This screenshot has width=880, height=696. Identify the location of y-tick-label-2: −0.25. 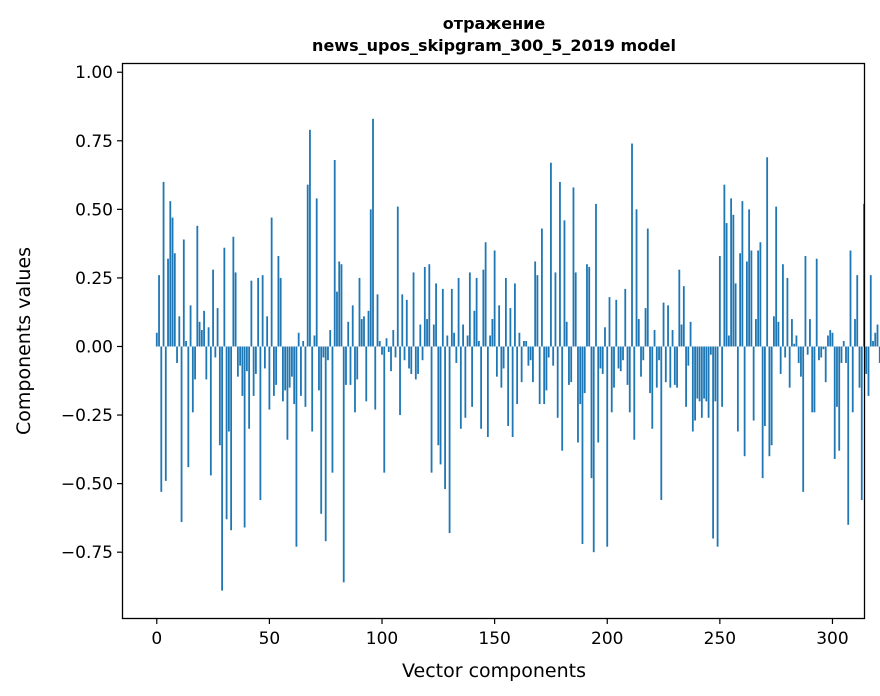
(87, 416).